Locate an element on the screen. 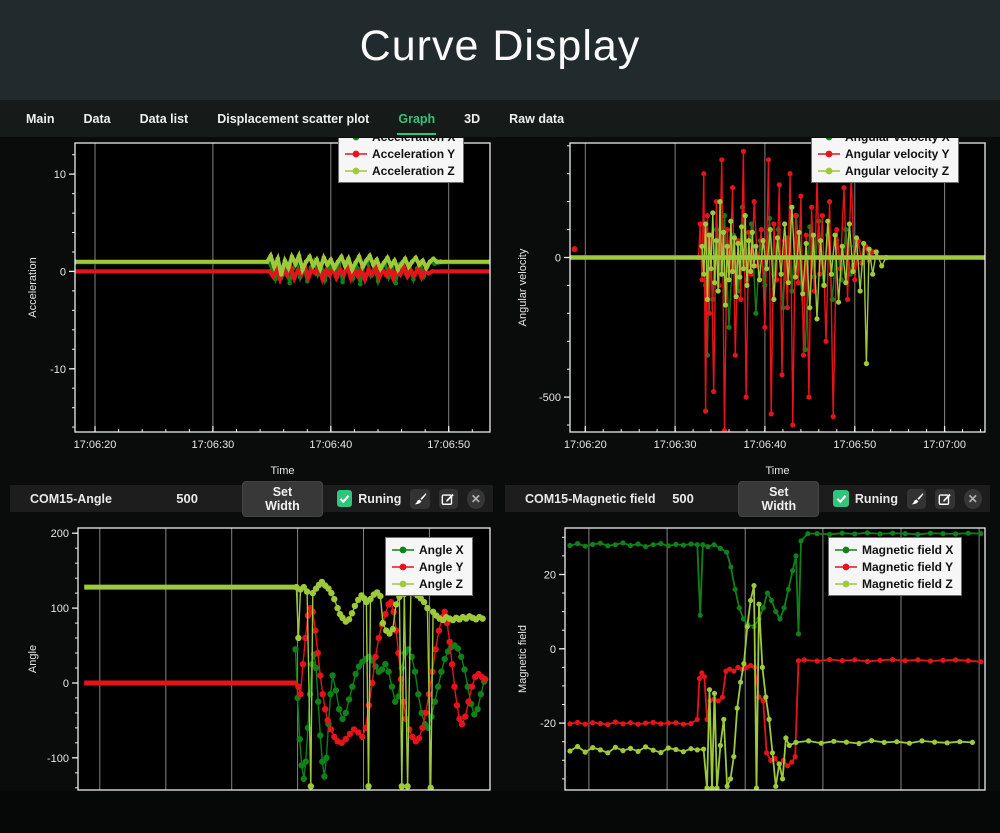  svg-text: -10 is located at coordinates (58, 370).